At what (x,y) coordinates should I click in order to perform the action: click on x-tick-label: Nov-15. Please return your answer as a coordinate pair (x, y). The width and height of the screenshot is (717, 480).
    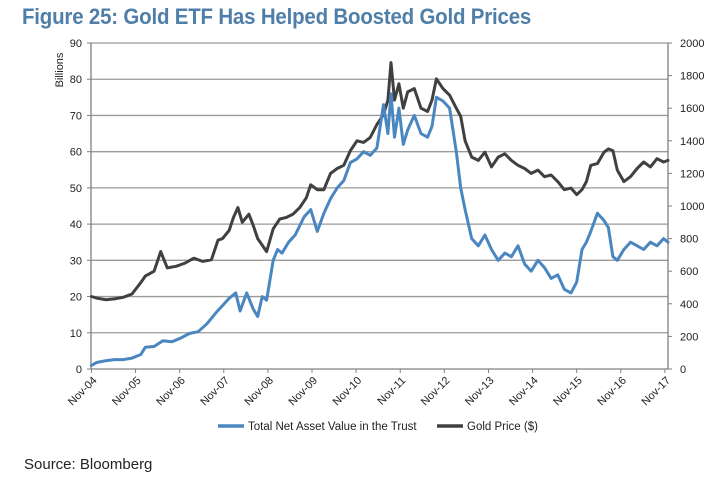
    Looking at the image, I should click on (568, 392).